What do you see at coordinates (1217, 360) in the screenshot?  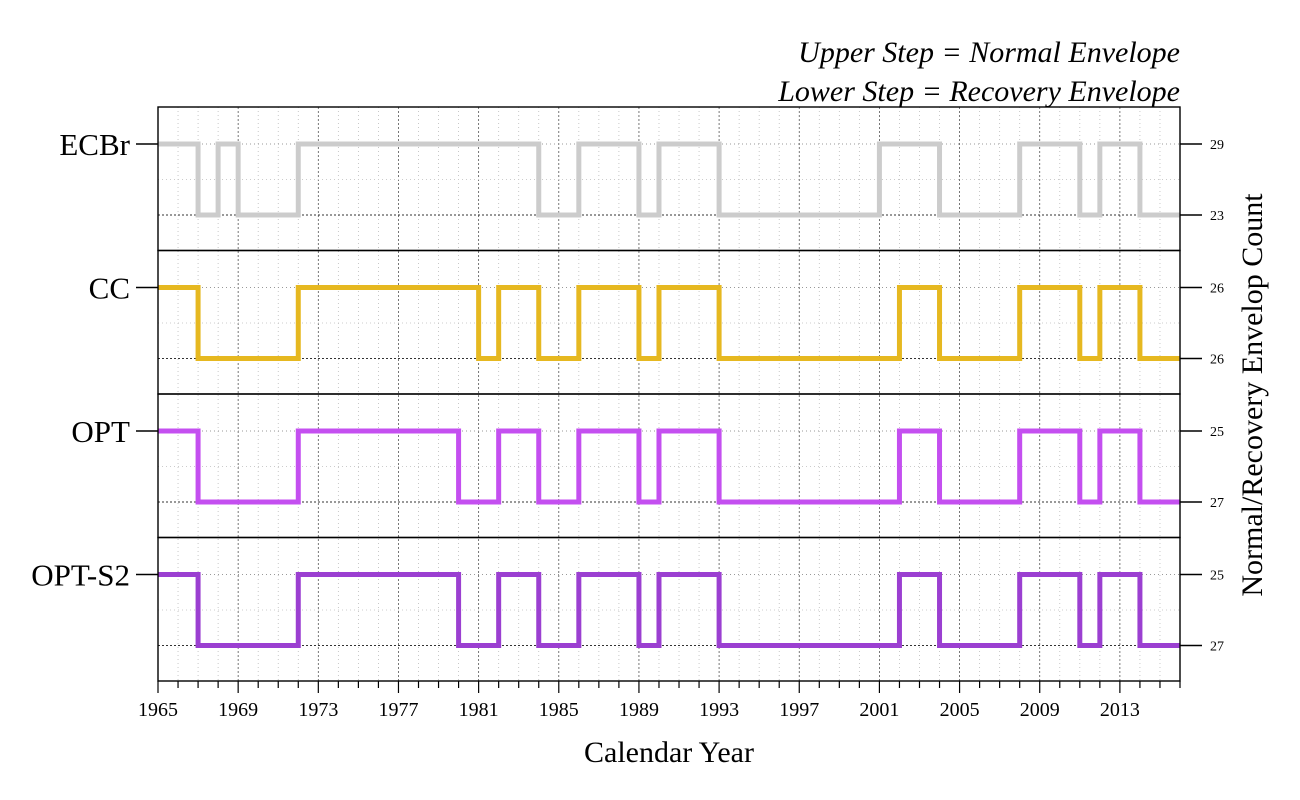 I see `recovery-count-label: 26` at bounding box center [1217, 360].